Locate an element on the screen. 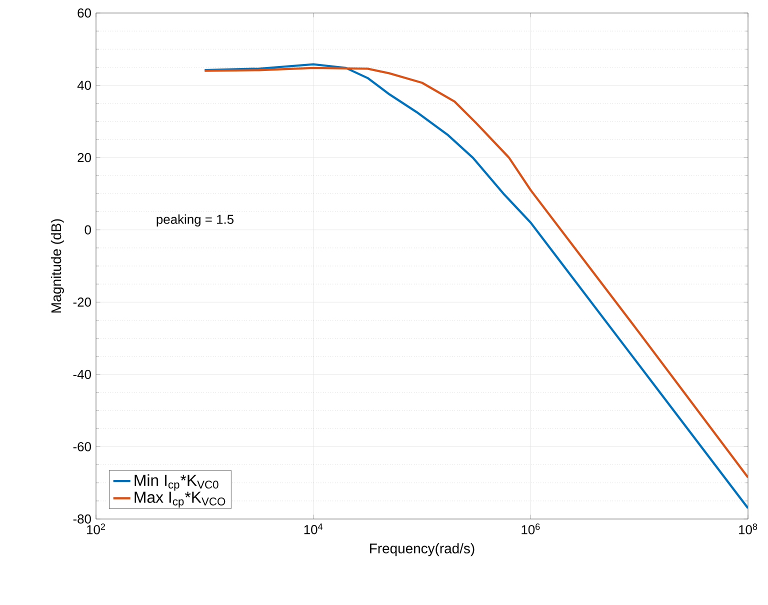 Image resolution: width=768 pixels, height=605 pixels. y-axis-title: Magnitude (dB) is located at coordinates (57, 266).